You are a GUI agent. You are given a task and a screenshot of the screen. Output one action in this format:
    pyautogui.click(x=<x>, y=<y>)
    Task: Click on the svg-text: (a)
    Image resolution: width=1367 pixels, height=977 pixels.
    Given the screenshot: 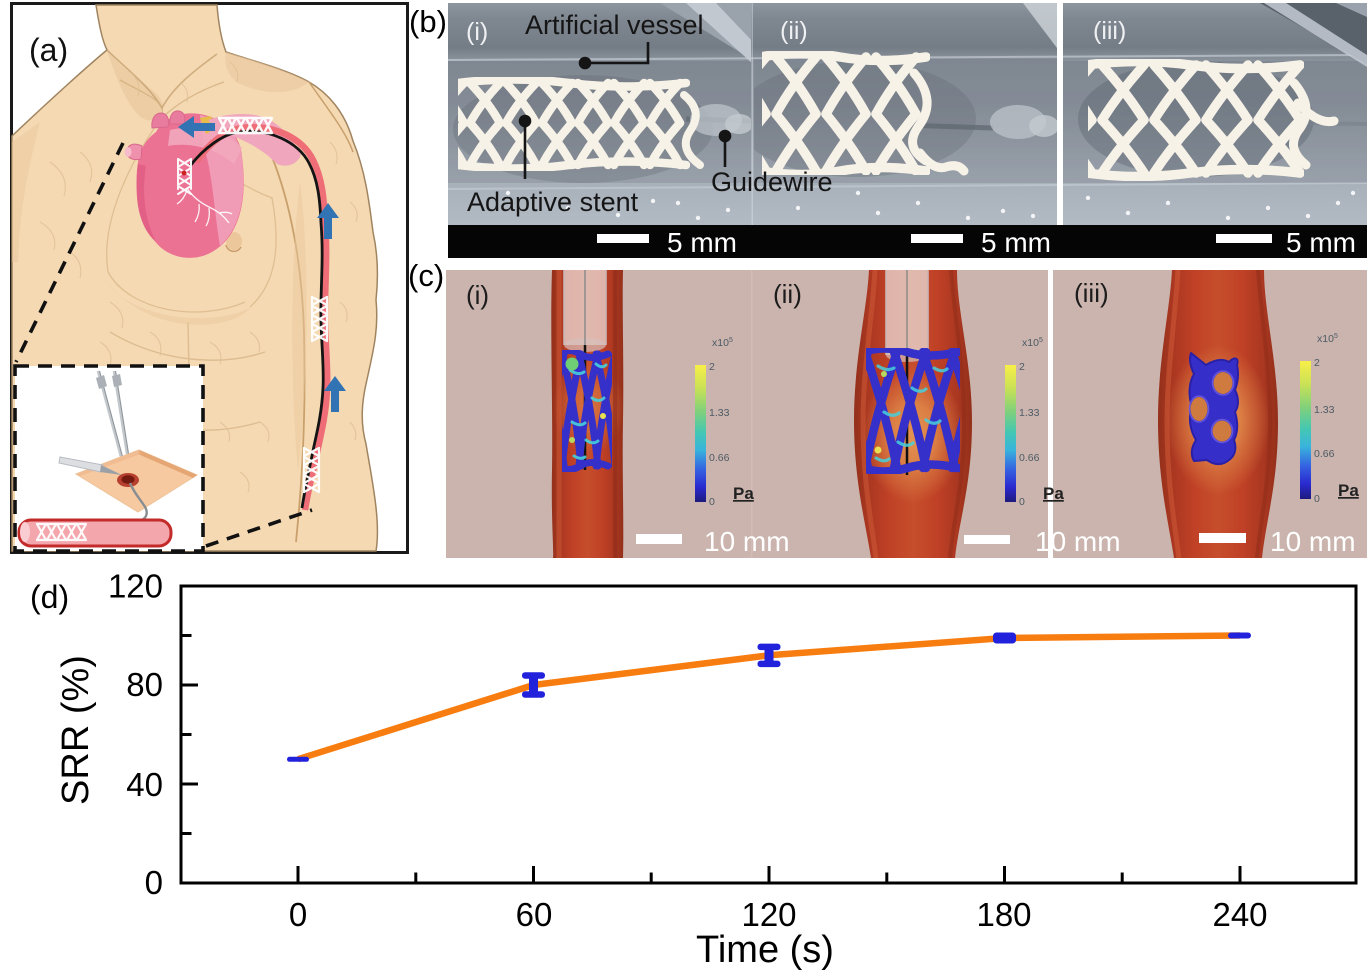 What is the action you would take?
    pyautogui.click(x=48, y=50)
    